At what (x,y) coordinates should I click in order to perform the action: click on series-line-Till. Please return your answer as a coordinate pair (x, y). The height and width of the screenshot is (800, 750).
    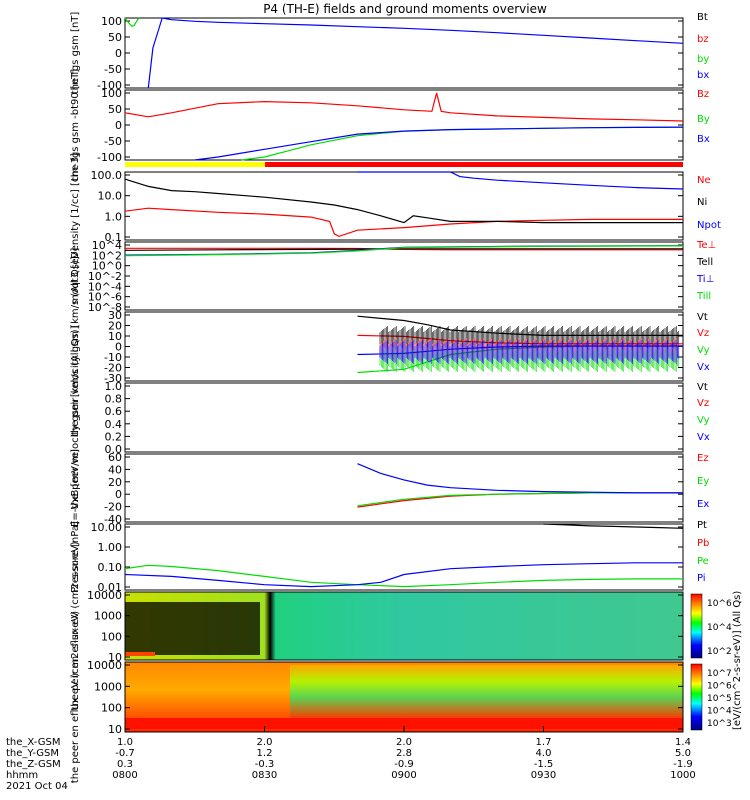
    Looking at the image, I should click on (404, 251).